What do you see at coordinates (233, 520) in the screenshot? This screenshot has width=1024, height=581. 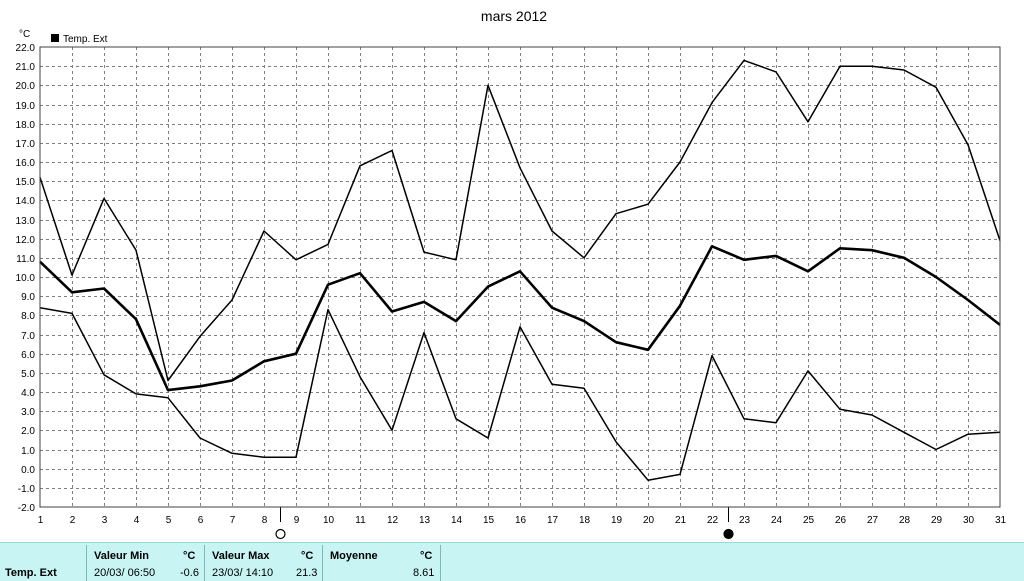 I see `x-tick-label: 7` at bounding box center [233, 520].